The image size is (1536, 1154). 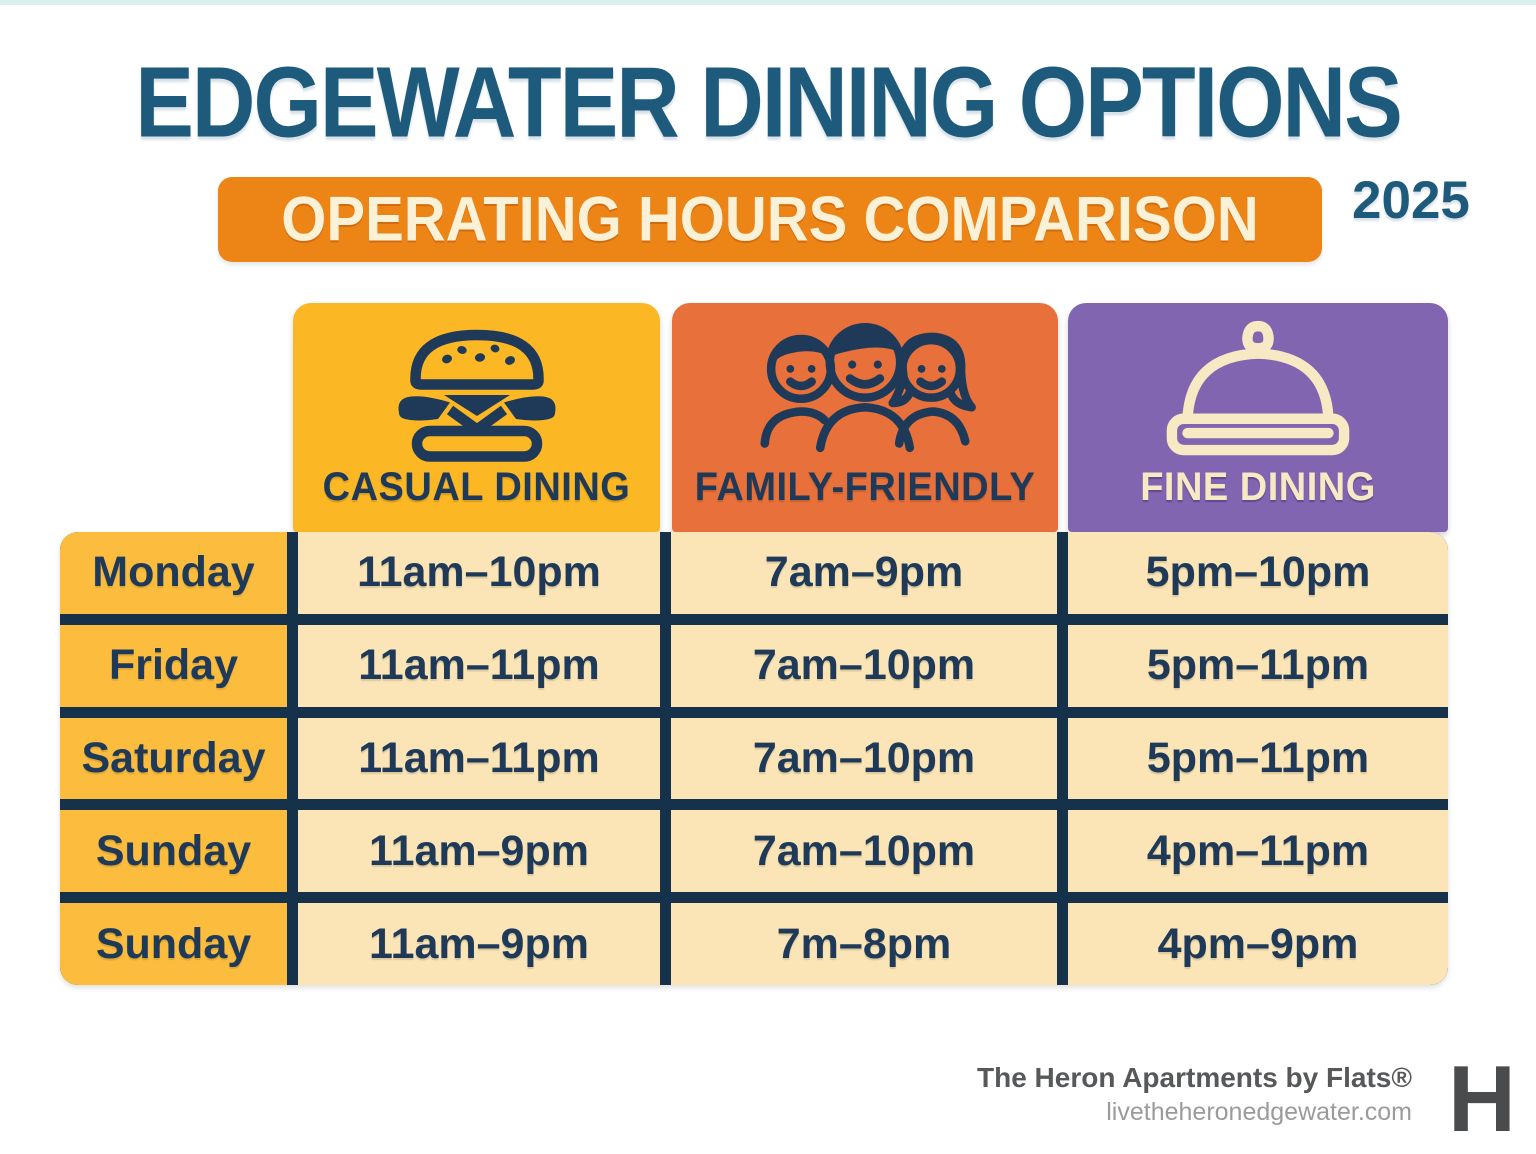 I want to click on cloche-icon, so click(x=1258, y=385).